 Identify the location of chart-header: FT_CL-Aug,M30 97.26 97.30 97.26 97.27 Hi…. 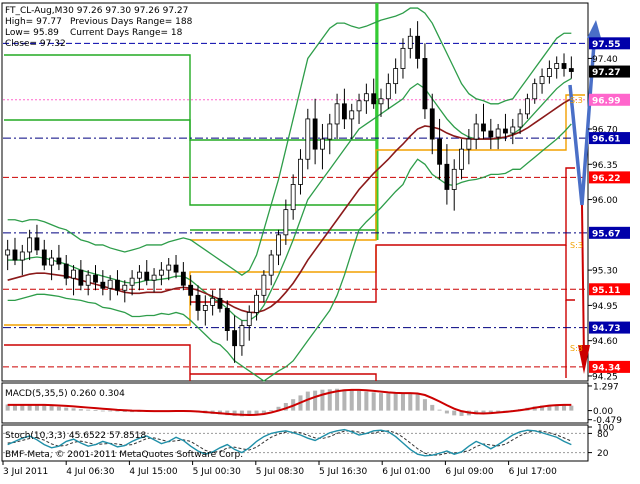
(99, 27).